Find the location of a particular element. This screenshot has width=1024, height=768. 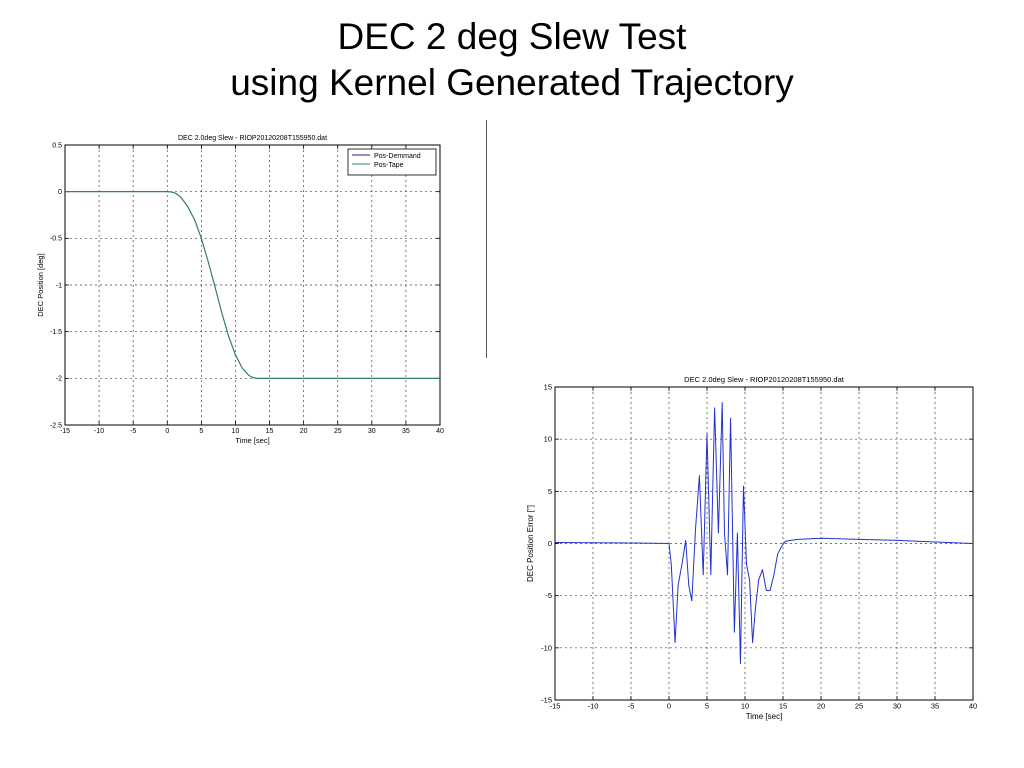

y-tick-label: -2 is located at coordinates (59, 379).